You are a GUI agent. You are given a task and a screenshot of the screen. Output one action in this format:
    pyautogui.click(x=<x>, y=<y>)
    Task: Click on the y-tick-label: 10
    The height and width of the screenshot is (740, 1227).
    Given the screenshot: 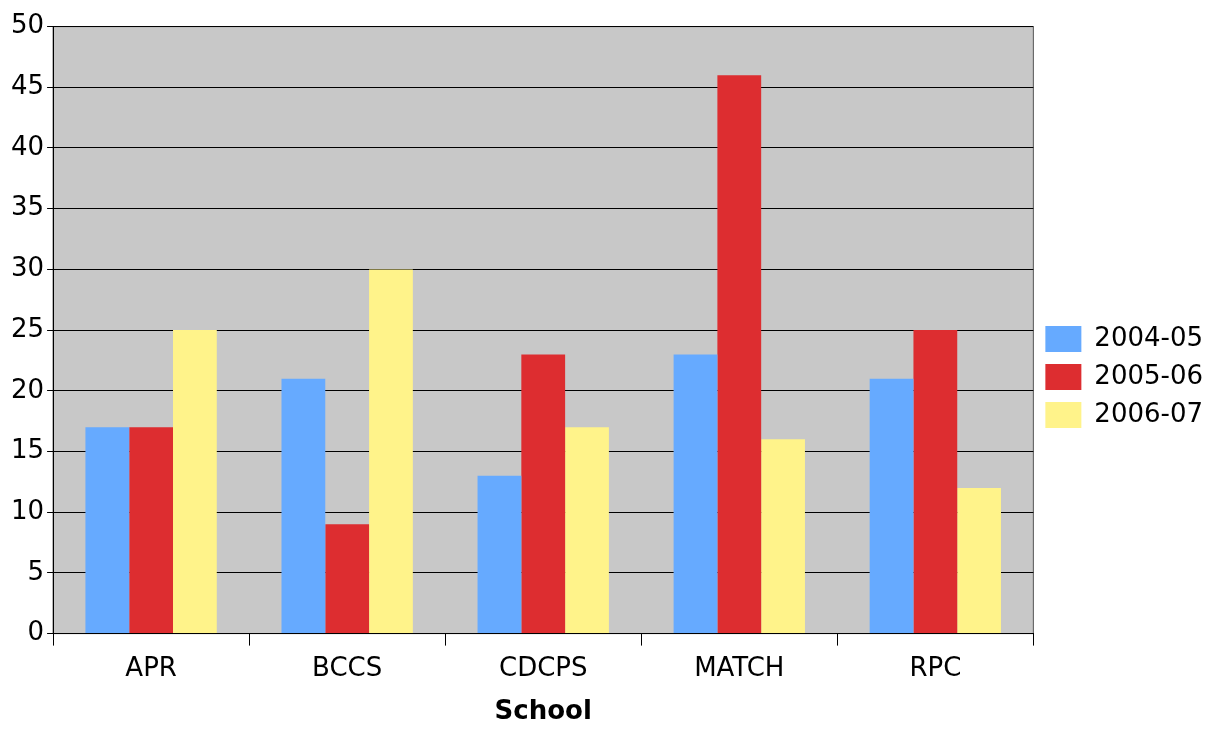 What is the action you would take?
    pyautogui.click(x=27, y=509)
    